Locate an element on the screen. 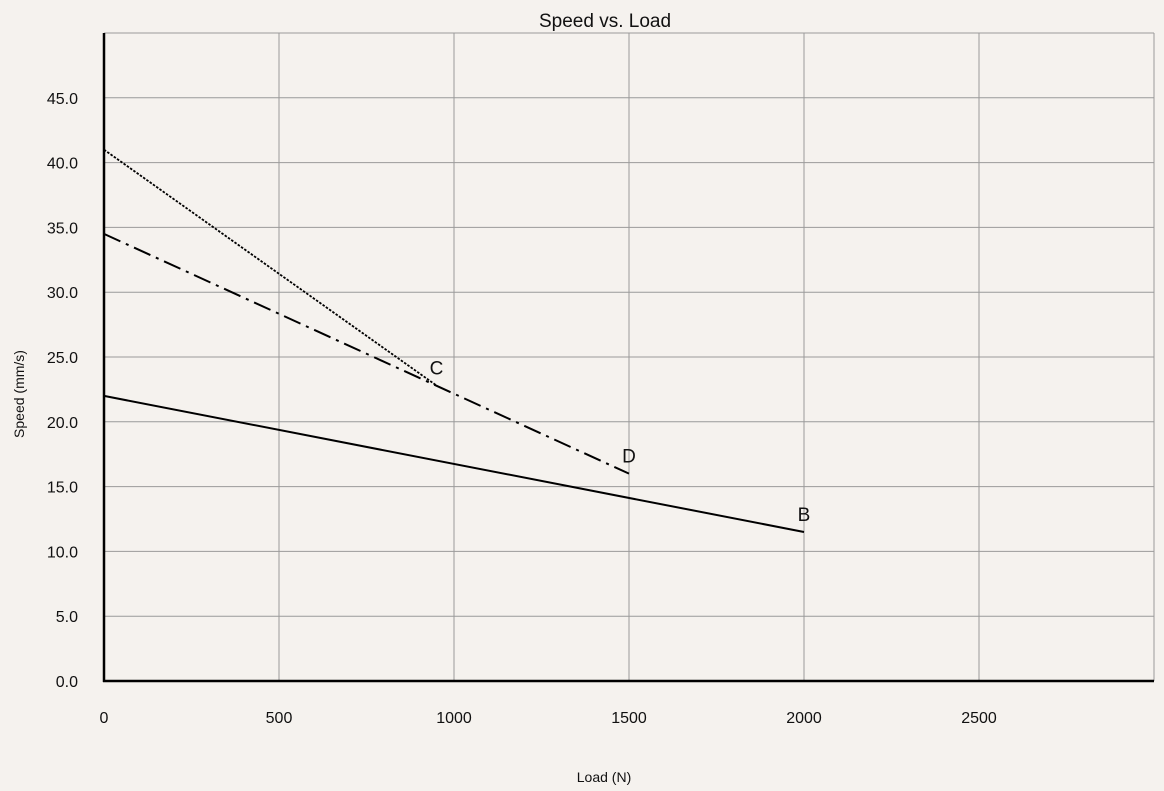 This screenshot has width=1164, height=791. y-tick-label: 30.0 is located at coordinates (62, 293).